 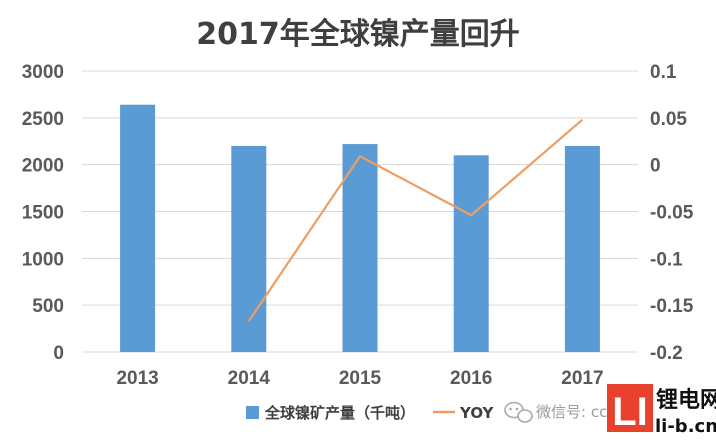 I want to click on left-axis-ticks: 0 500 1000 1500 2000 2500 3000, so click(x=43, y=213).